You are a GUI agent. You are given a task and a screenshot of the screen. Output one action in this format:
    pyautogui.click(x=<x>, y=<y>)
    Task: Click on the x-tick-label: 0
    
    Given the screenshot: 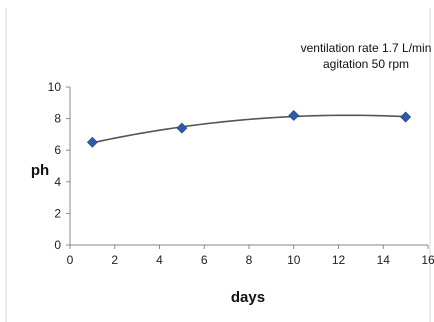 What is the action you would take?
    pyautogui.click(x=70, y=260)
    